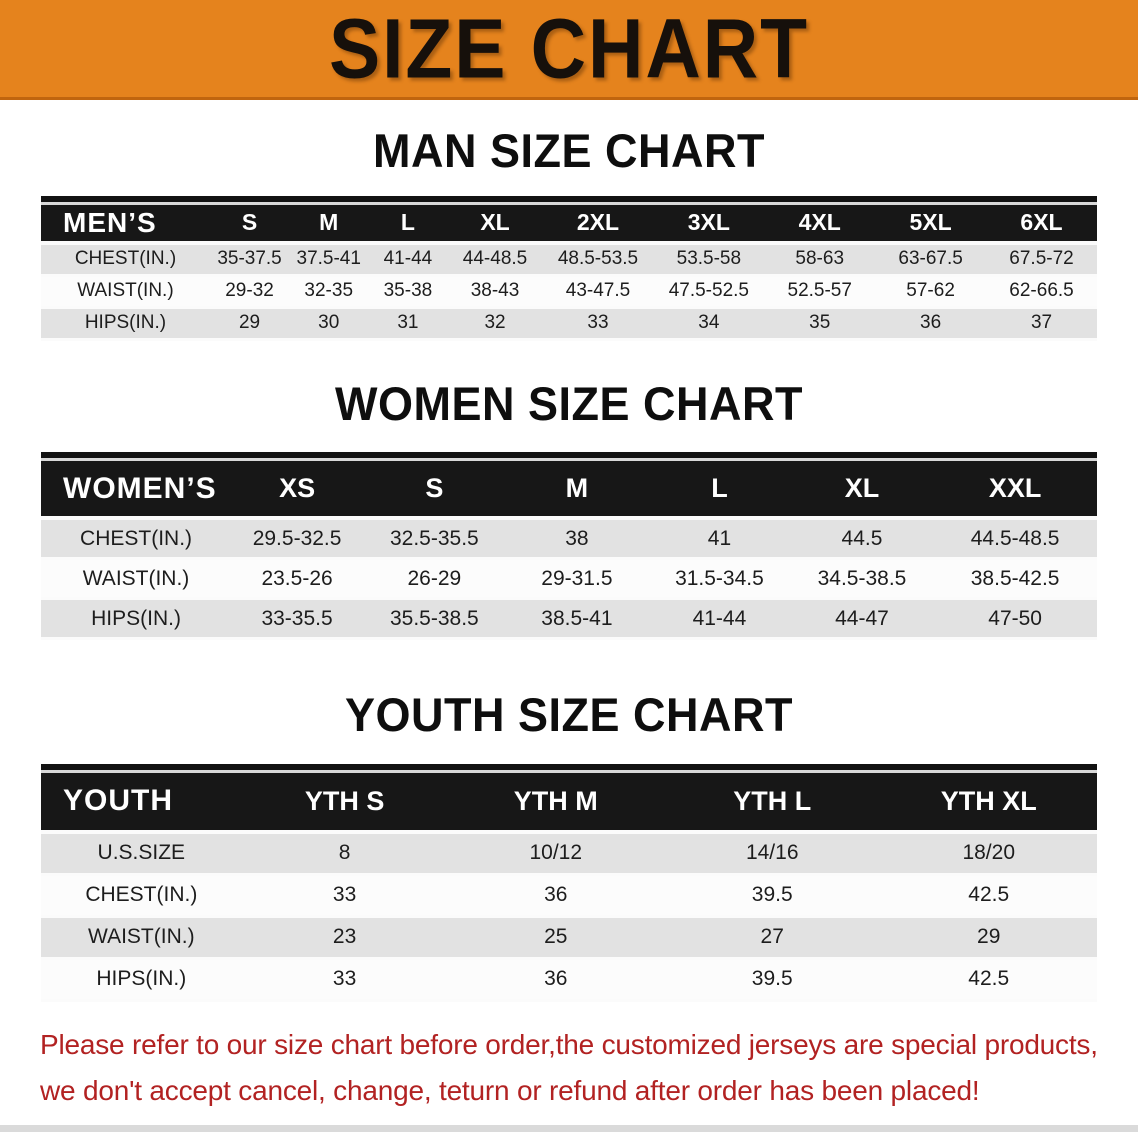 Image resolution: width=1138 pixels, height=1132 pixels. Describe the element at coordinates (988, 801) in the screenshot. I see `column-header: YTH XL` at that location.